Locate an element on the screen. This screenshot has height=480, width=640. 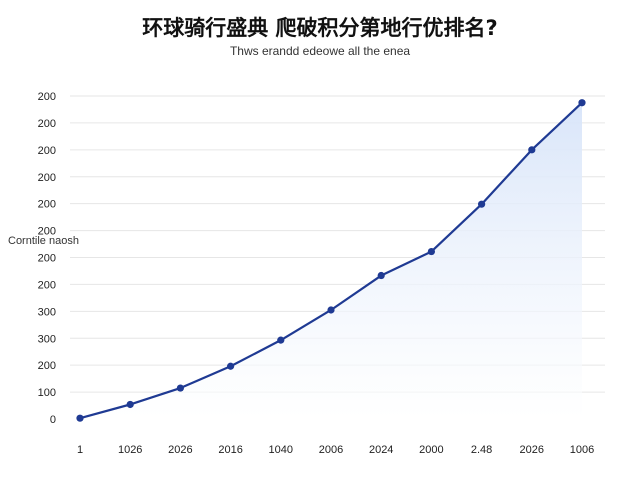
x-tick-label: 2.48 is located at coordinates (481, 450).